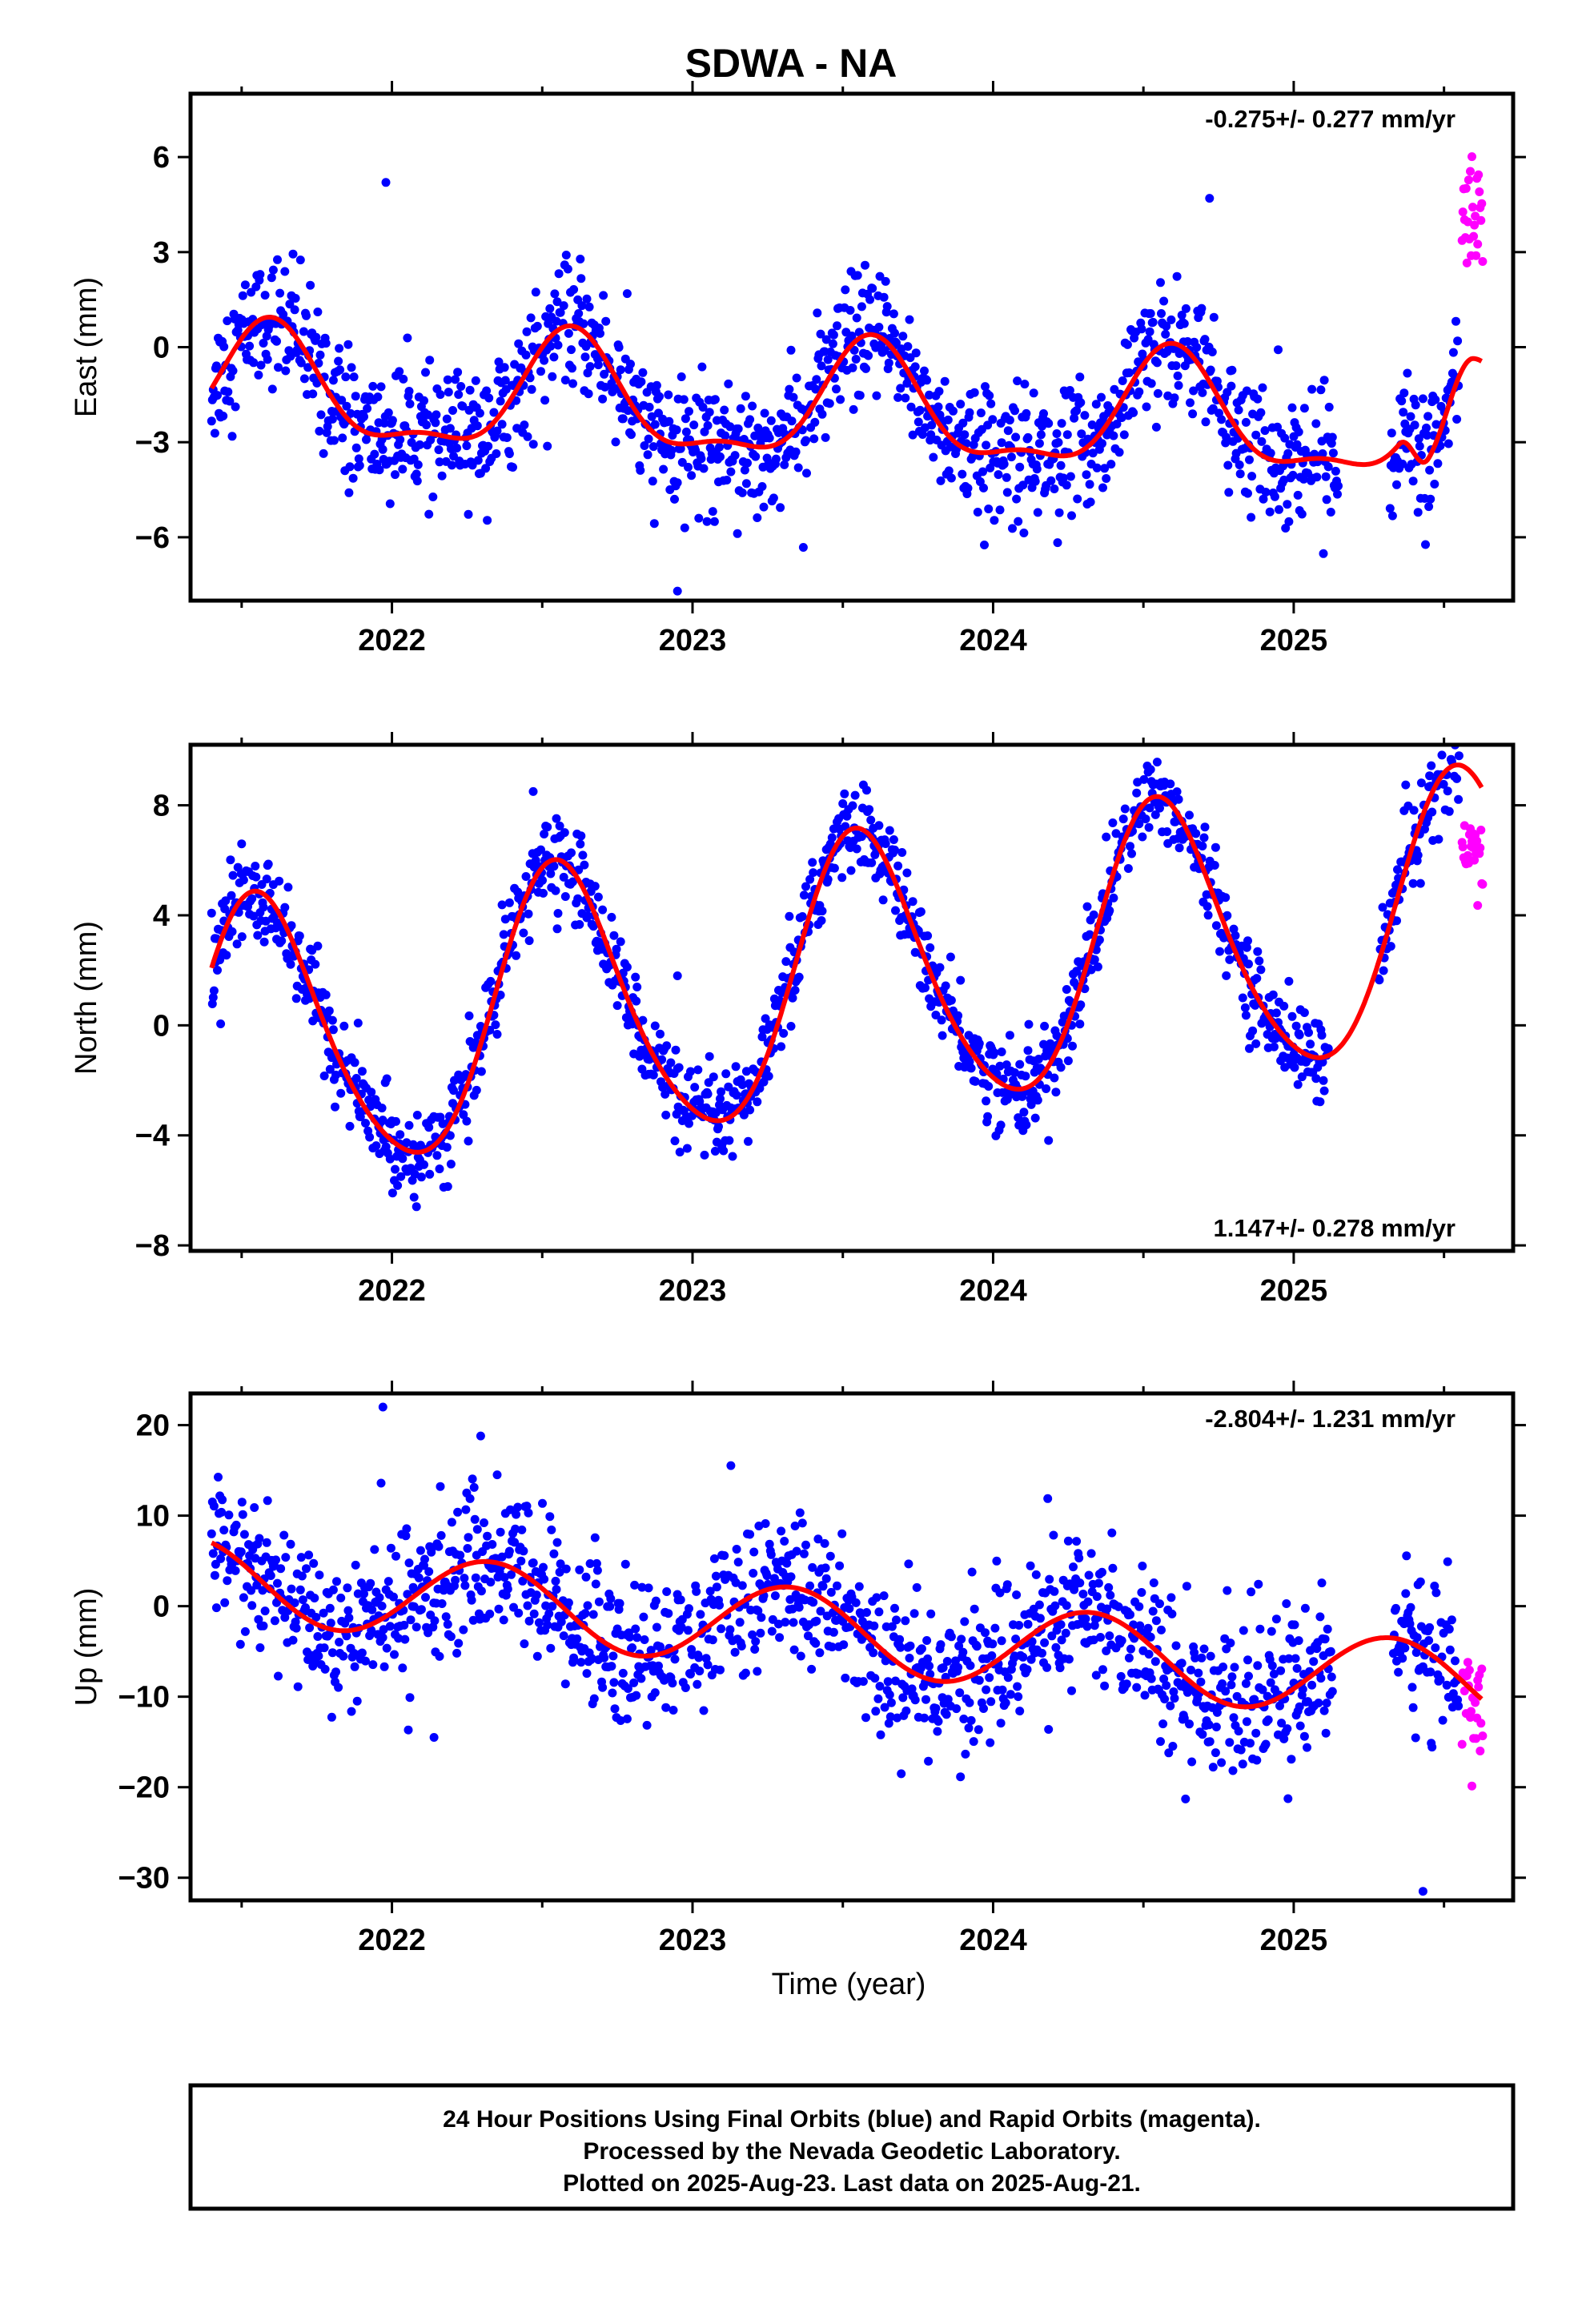 The image size is (1582, 2324). I want to click on figure-title: SDWA - NA, so click(791, 63).